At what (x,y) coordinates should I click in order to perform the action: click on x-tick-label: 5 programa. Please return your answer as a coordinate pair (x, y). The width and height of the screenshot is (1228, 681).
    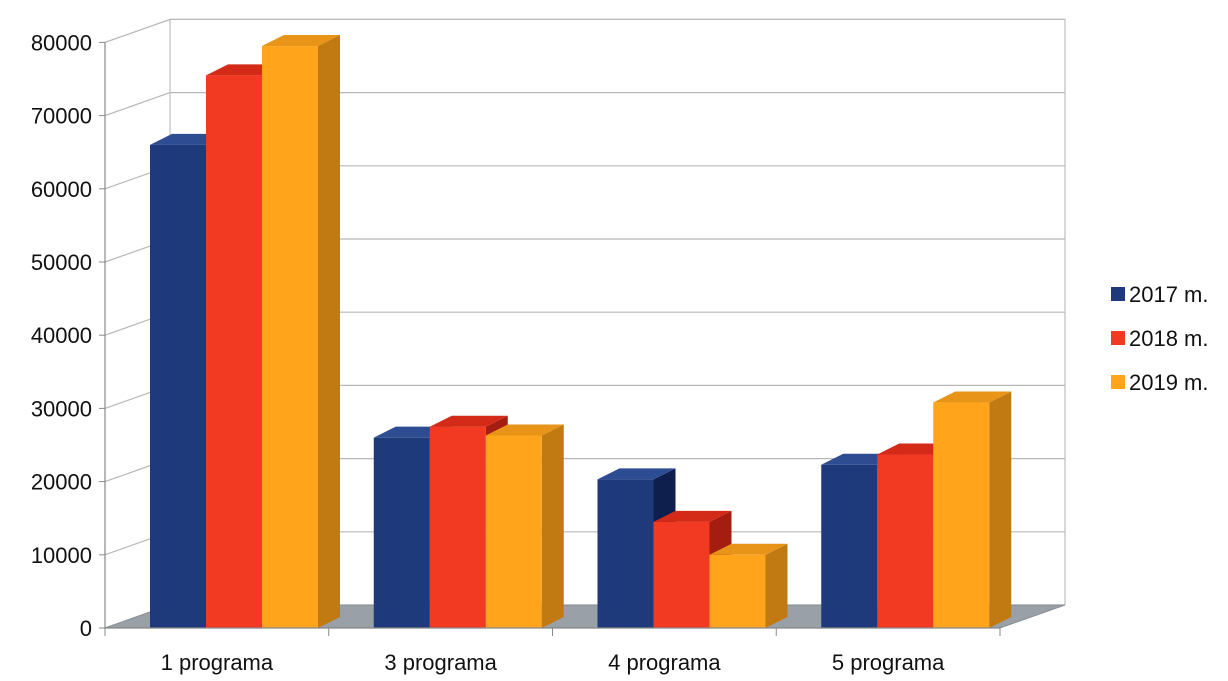
    Looking at the image, I should click on (888, 662).